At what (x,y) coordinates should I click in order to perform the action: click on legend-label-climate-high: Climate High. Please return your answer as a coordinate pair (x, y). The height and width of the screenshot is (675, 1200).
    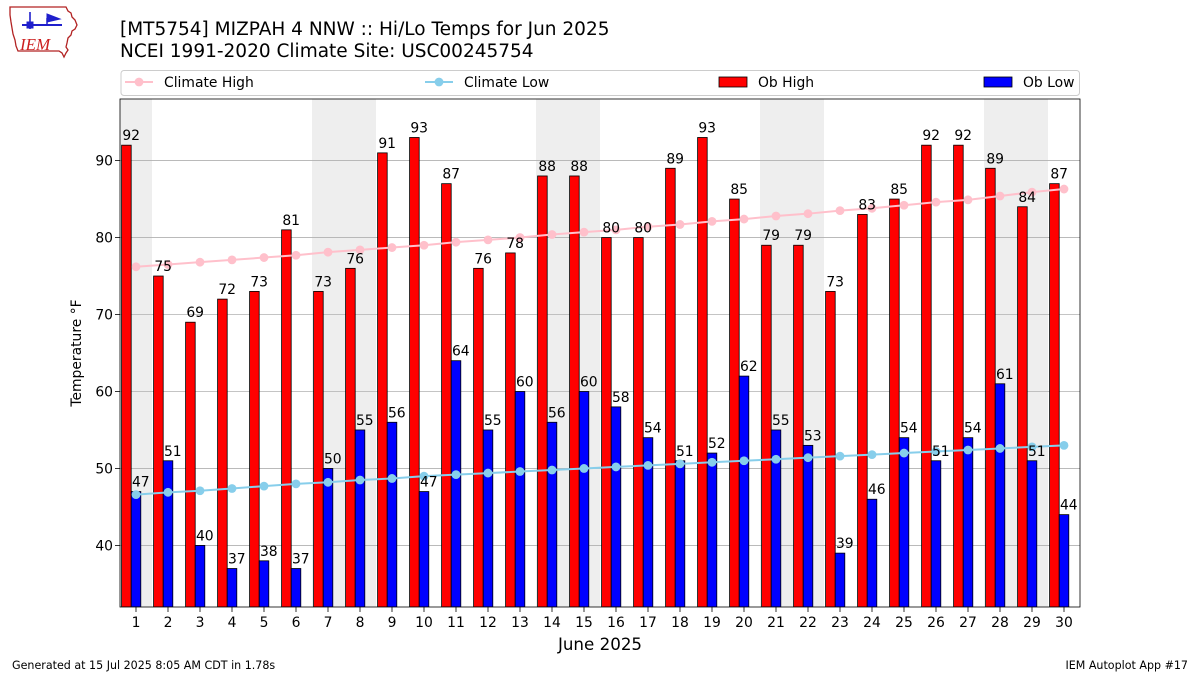
    Looking at the image, I should click on (209, 83).